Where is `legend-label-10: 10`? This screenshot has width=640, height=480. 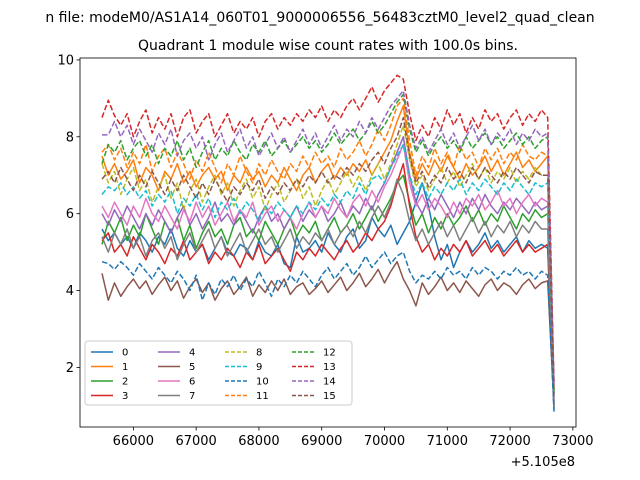
legend-label-10: 10 is located at coordinates (262, 382).